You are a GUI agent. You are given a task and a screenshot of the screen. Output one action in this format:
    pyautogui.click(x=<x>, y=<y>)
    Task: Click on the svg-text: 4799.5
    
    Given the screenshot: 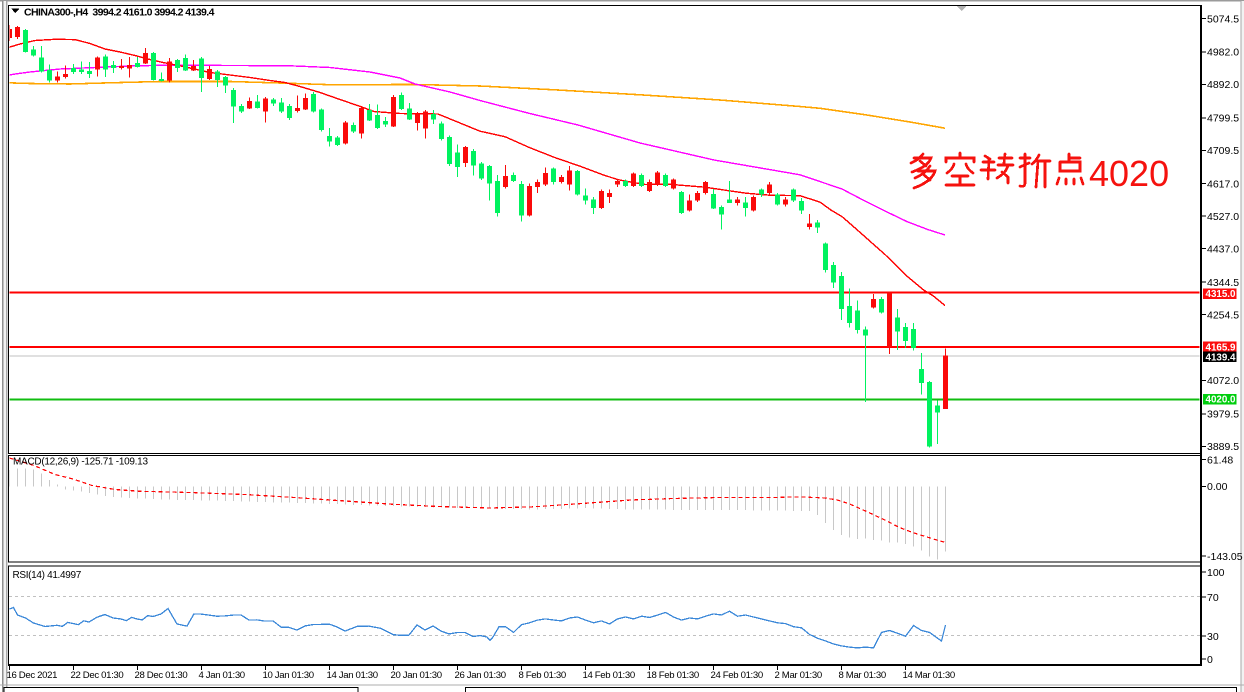 What is the action you would take?
    pyautogui.click(x=1223, y=119)
    